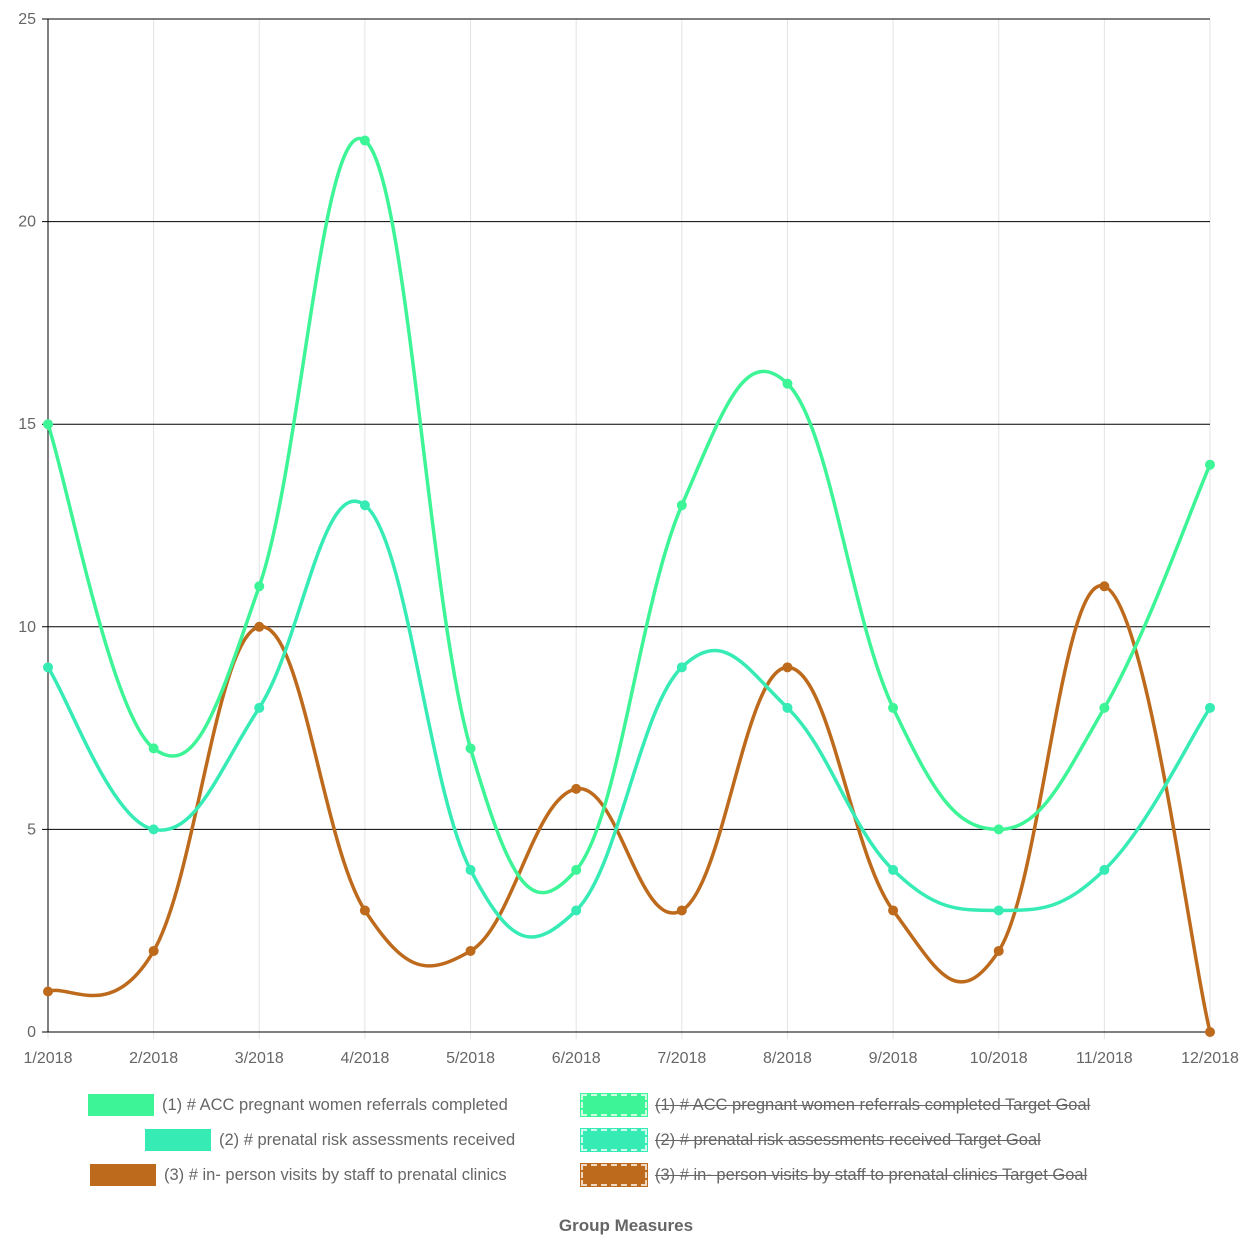  What do you see at coordinates (31, 829) in the screenshot?
I see `y-tick-label: 5` at bounding box center [31, 829].